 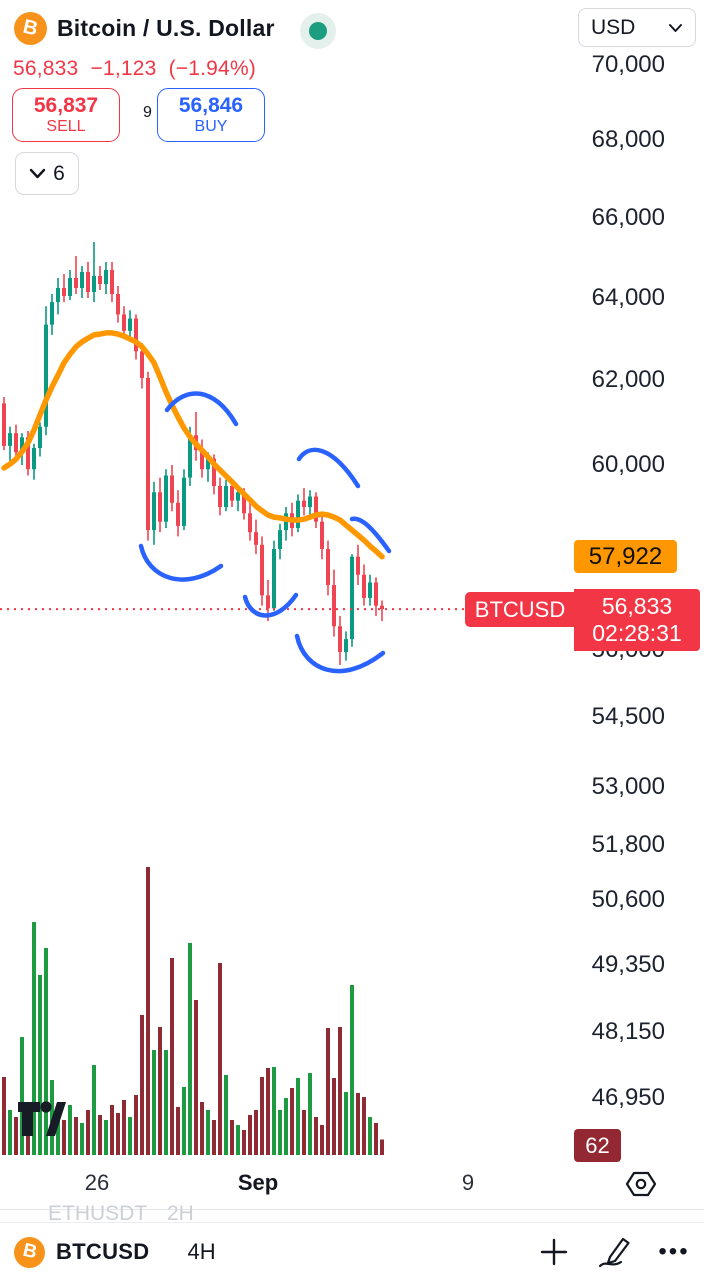 What do you see at coordinates (641, 1184) in the screenshot?
I see `chart-settings-icon` at bounding box center [641, 1184].